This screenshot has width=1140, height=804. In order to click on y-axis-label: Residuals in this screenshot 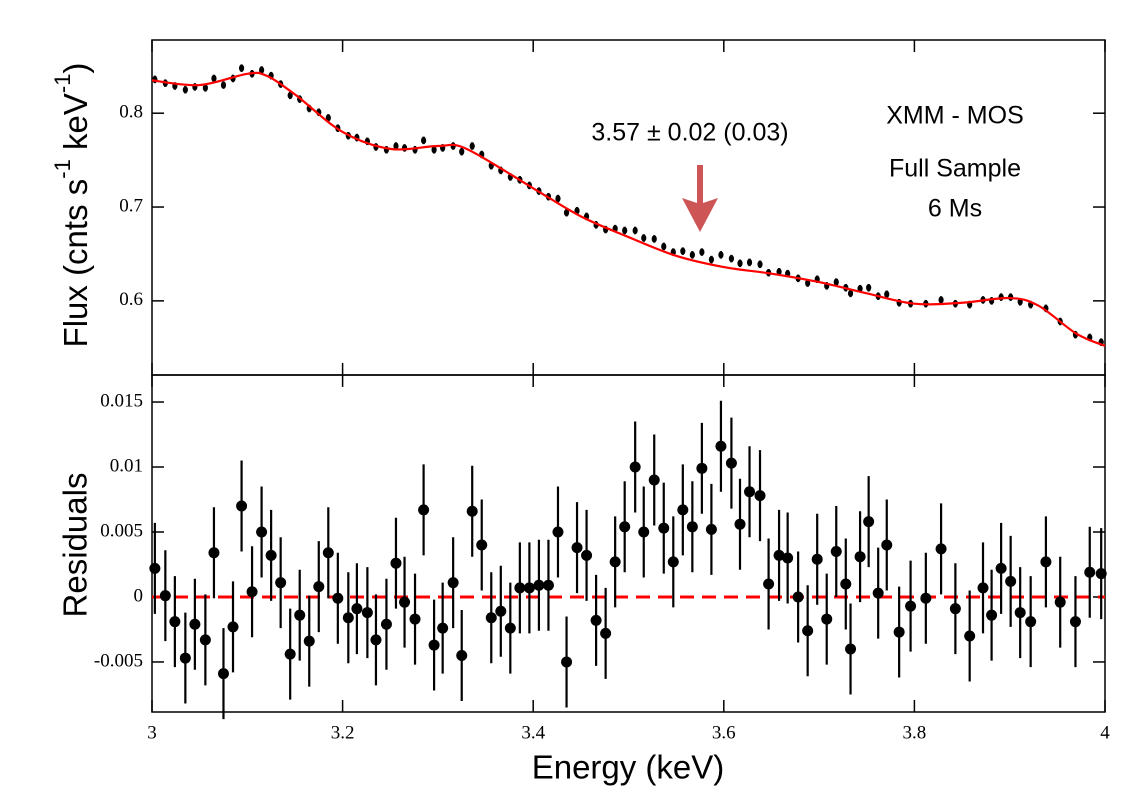, I will do `click(75, 545)`.